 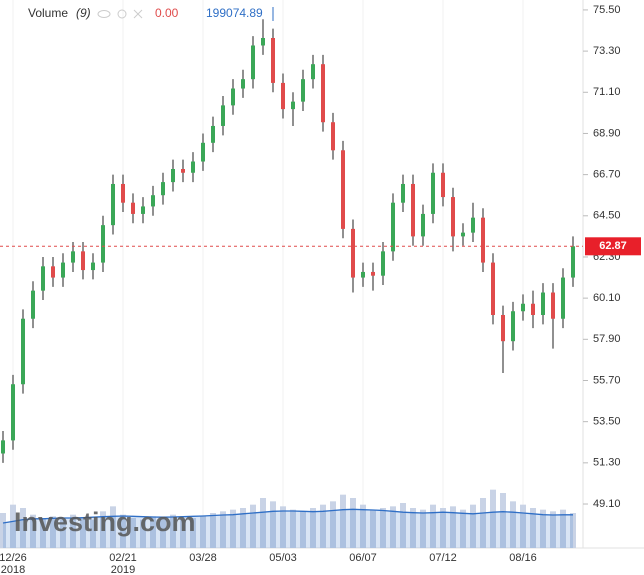 What do you see at coordinates (288, 516) in the screenshot?
I see `volume-ma-line` at bounding box center [288, 516].